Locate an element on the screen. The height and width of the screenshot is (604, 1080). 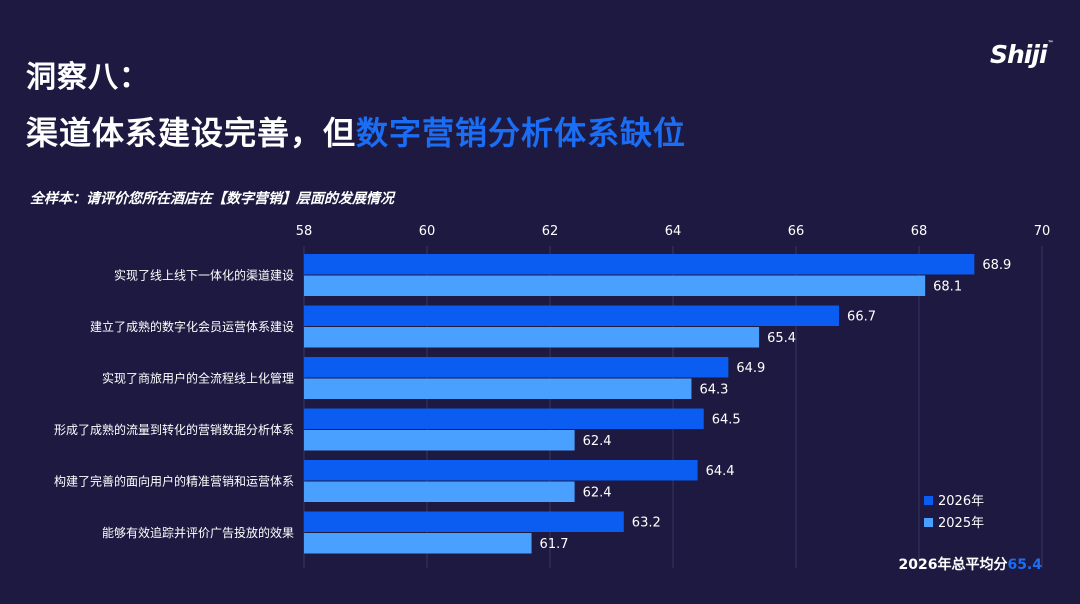
title-highlight: 数字营销分析体系缺位 is located at coordinates (521, 133).